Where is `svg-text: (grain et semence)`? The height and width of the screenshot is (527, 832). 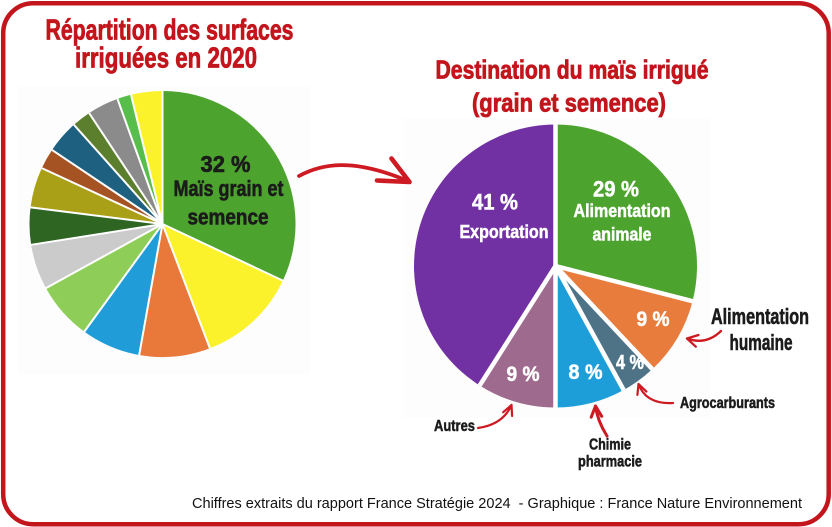 svg-text: (grain et semence) is located at coordinates (569, 103).